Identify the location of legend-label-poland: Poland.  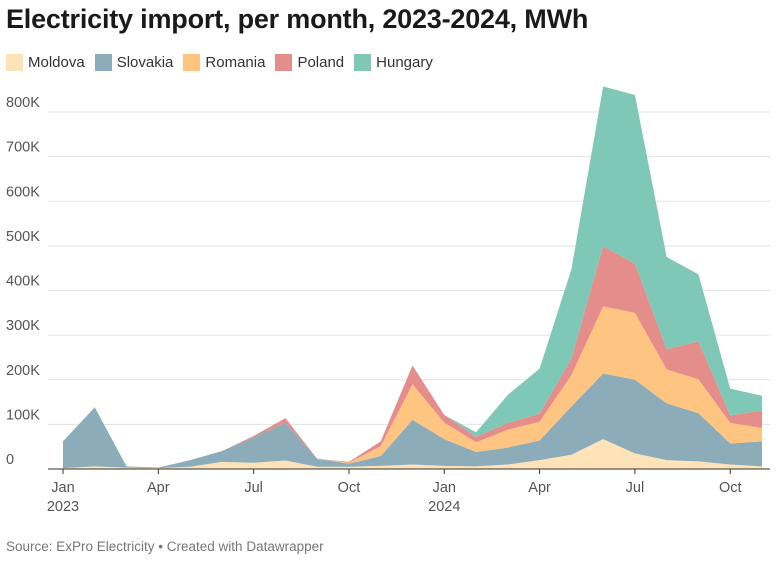
(321, 62).